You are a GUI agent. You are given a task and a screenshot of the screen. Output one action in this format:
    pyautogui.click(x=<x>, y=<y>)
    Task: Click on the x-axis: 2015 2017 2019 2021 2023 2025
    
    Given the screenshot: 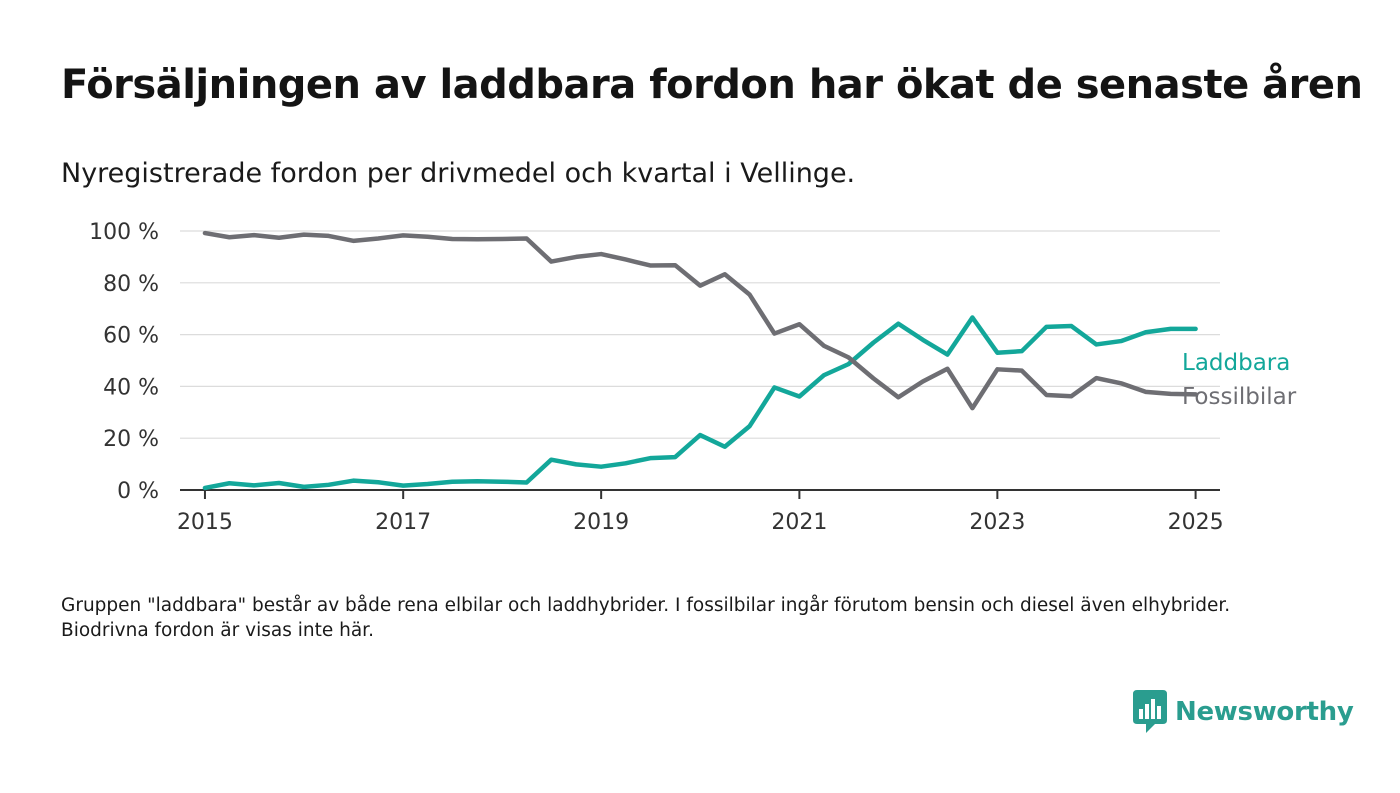 What is the action you would take?
    pyautogui.click(x=700, y=512)
    